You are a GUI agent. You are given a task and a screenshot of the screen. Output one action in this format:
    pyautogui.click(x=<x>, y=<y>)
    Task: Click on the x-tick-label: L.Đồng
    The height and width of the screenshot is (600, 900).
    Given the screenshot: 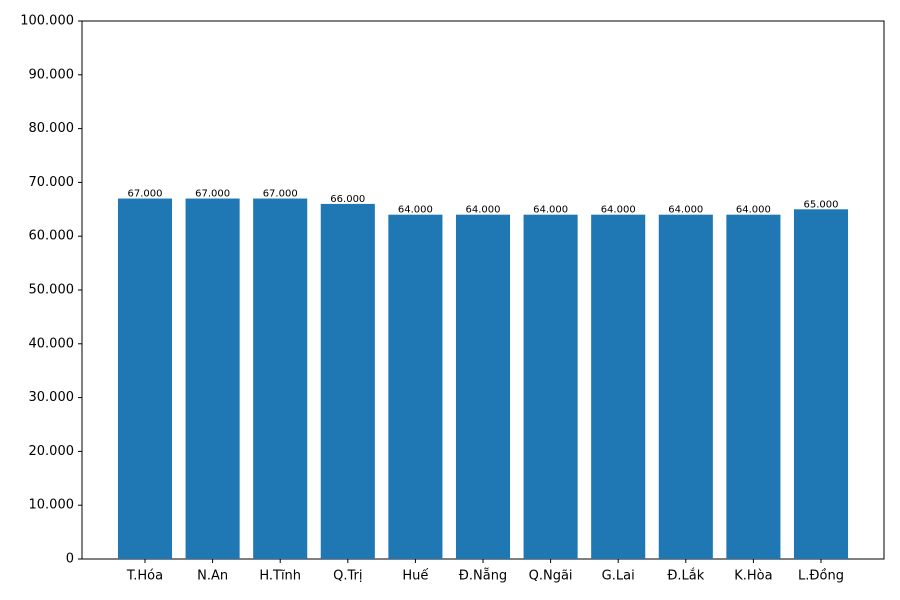 What is the action you would take?
    pyautogui.click(x=821, y=576)
    